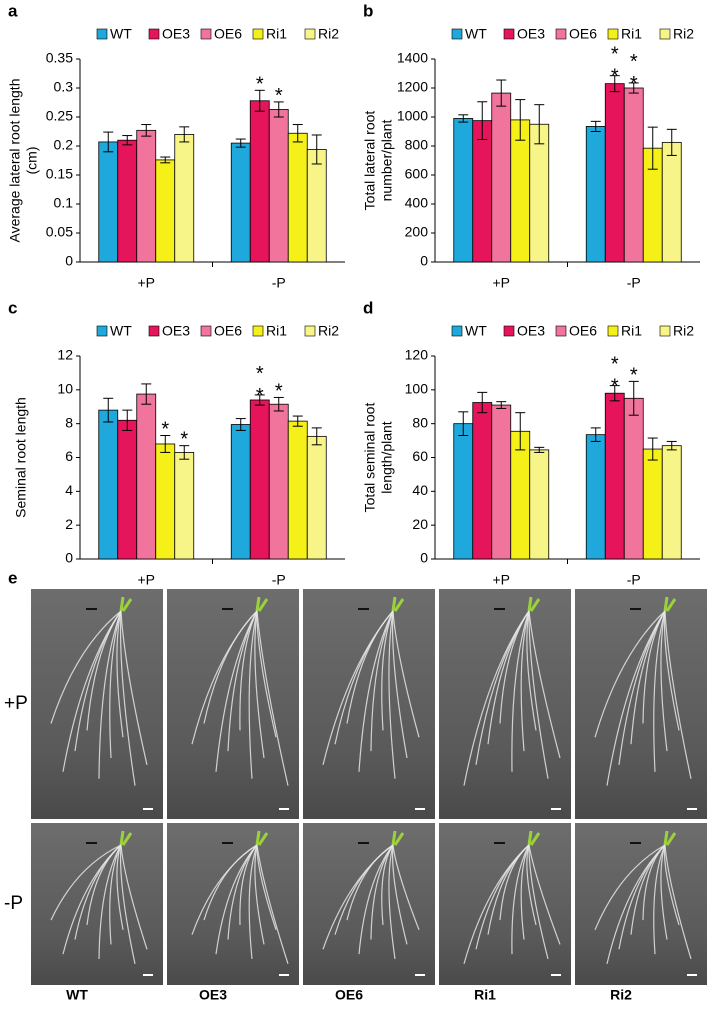 This screenshot has height=1012, width=709. Describe the element at coordinates (65, 355) in the screenshot. I see `y-tick-label: 12` at that location.